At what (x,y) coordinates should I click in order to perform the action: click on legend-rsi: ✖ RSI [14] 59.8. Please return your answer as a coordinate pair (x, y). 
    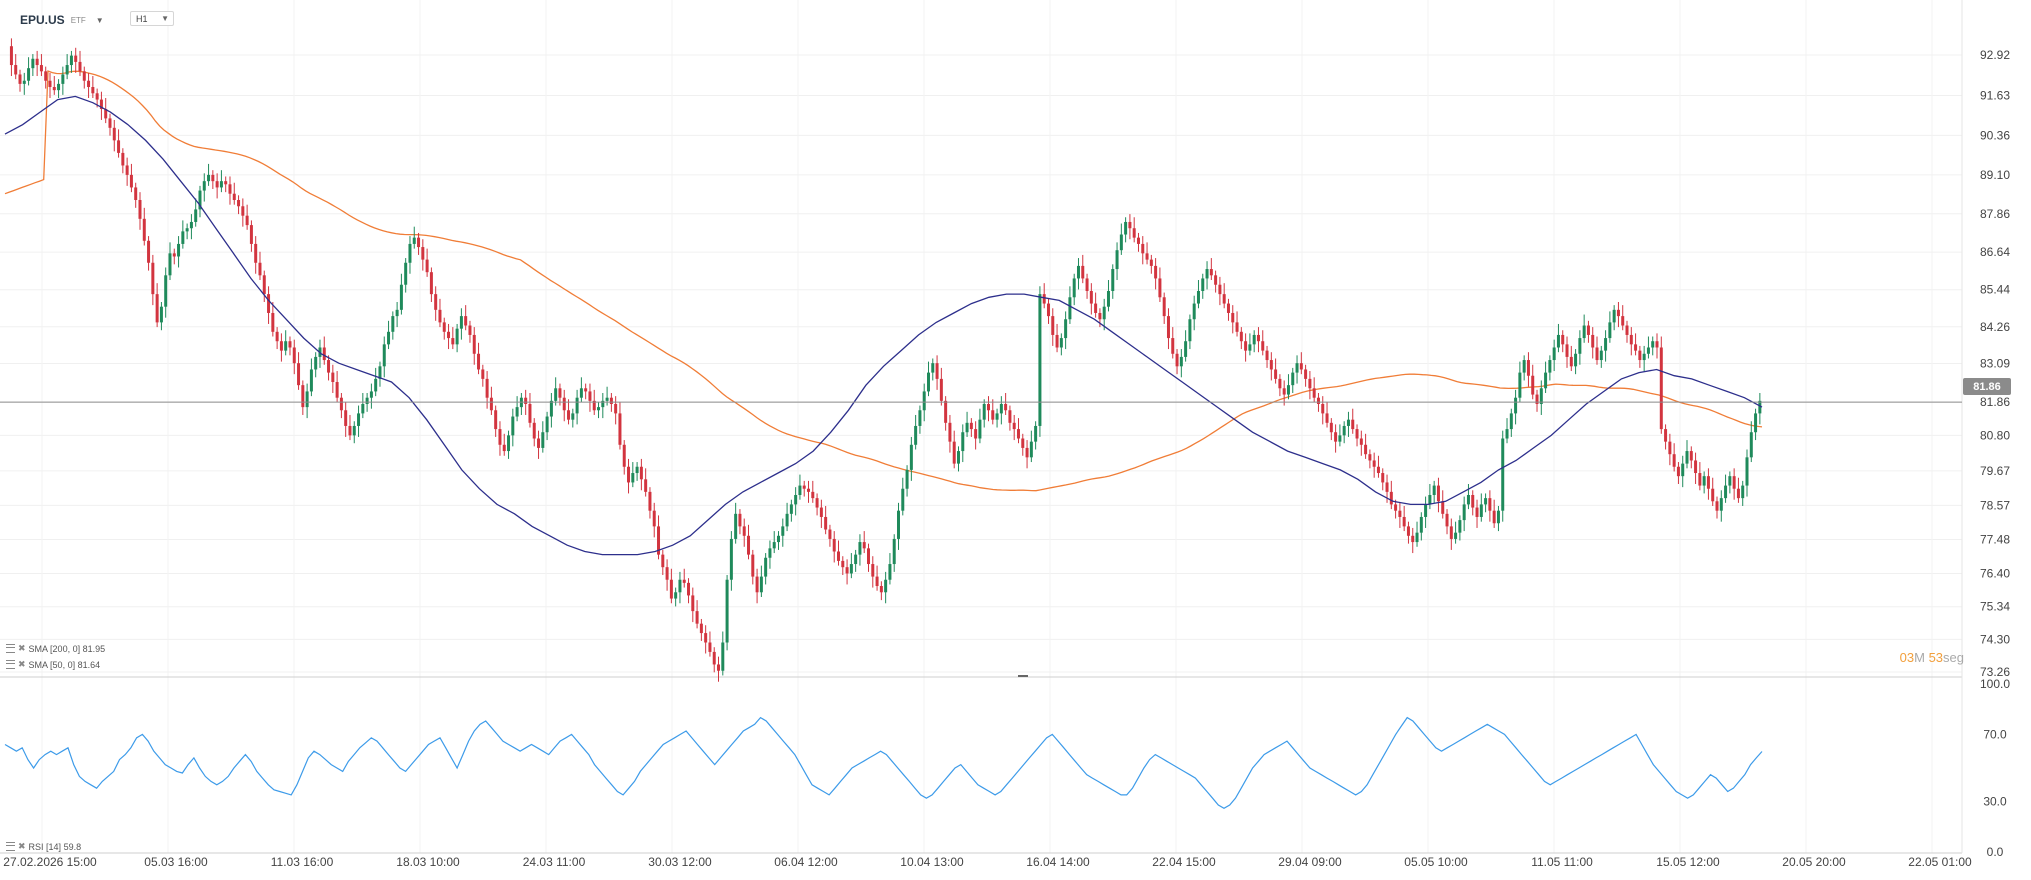
    Looking at the image, I should click on (43, 846).